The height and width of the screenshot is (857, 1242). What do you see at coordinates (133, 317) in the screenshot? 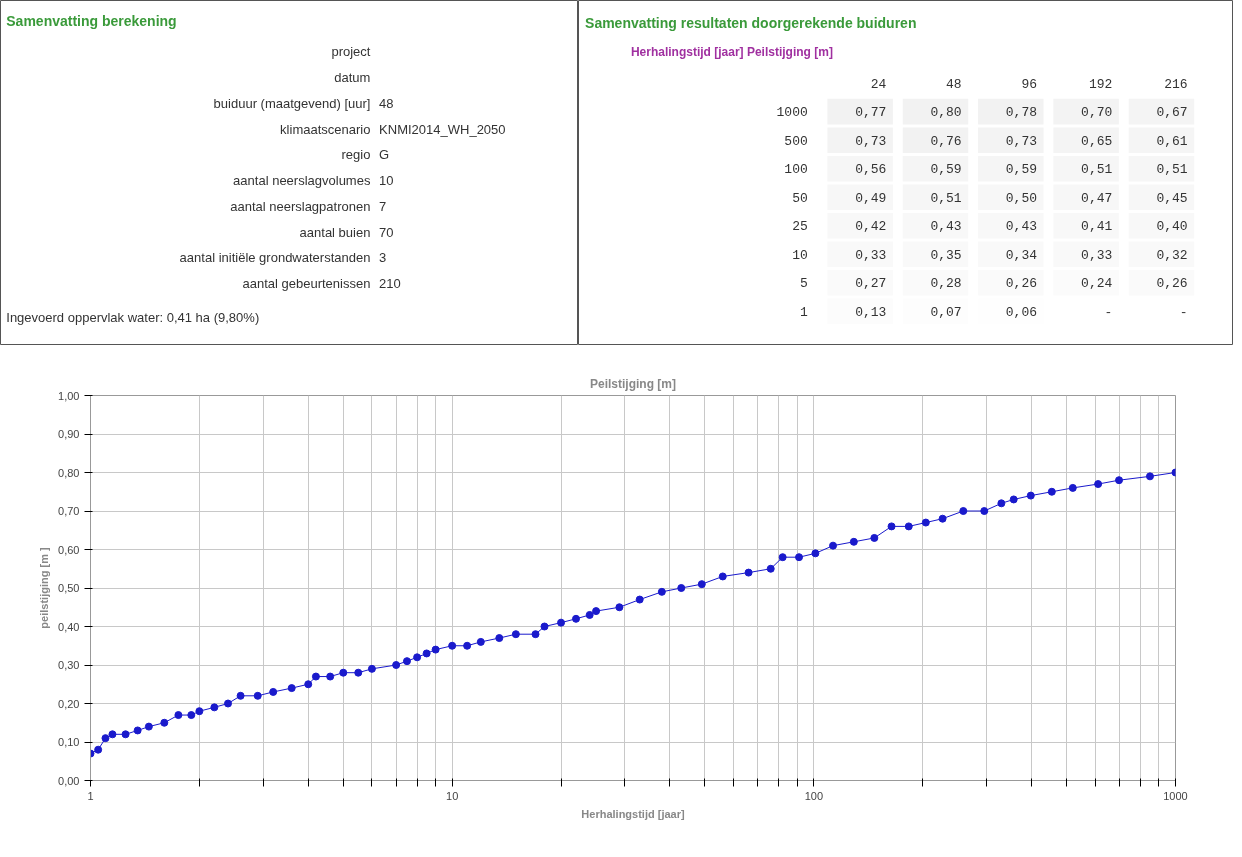
I see `text: Ingevoerd oppervlak water: 0,41 ha (9,80%)` at bounding box center [133, 317].